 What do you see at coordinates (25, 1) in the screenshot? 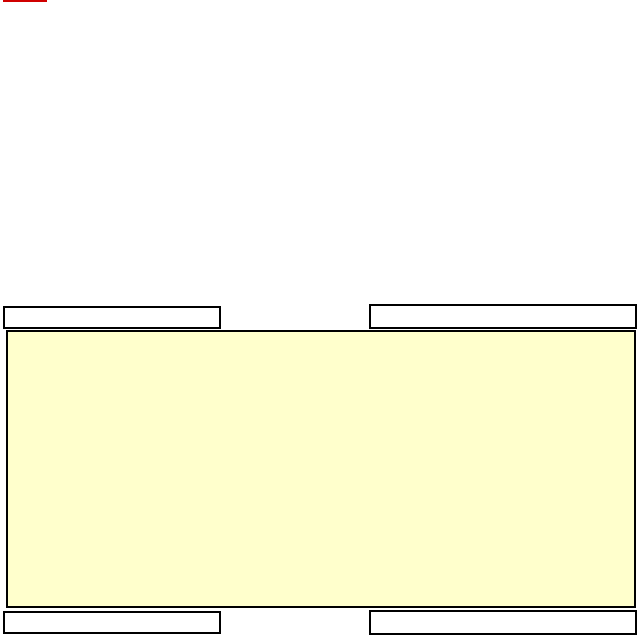
I see `red-top-border-stub` at bounding box center [25, 1].